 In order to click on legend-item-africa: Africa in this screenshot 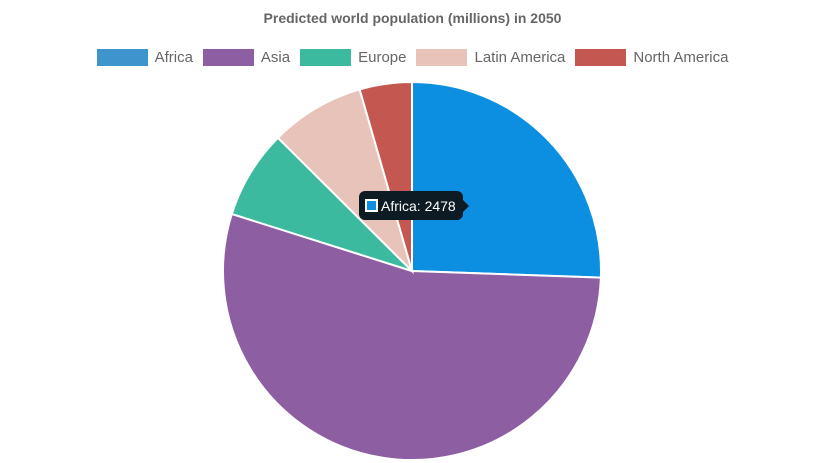, I will do `click(144, 57)`.